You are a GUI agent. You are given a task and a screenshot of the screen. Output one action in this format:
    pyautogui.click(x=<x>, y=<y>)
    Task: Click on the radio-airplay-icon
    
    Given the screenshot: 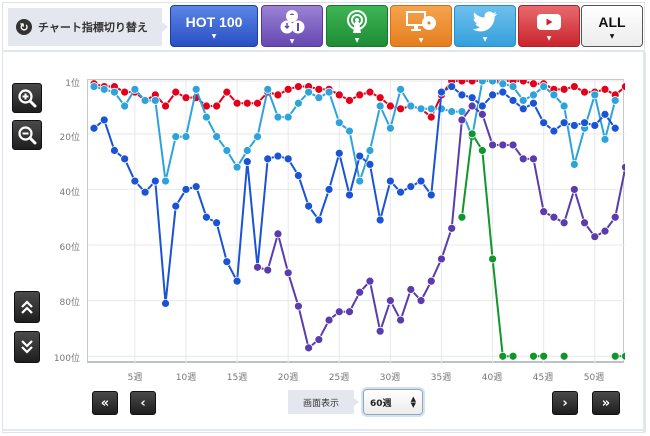 What is the action you would take?
    pyautogui.click(x=357, y=21)
    